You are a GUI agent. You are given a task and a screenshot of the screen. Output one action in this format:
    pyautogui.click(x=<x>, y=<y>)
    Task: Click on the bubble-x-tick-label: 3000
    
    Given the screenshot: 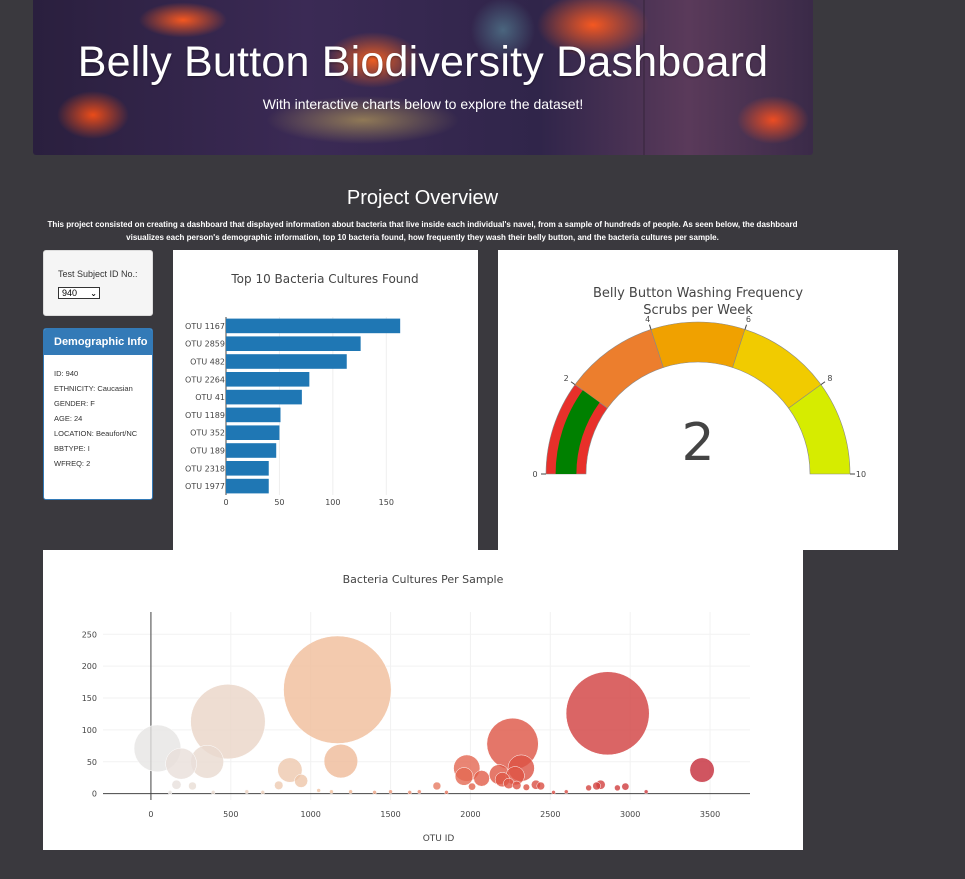 What is the action you would take?
    pyautogui.click(x=630, y=814)
    